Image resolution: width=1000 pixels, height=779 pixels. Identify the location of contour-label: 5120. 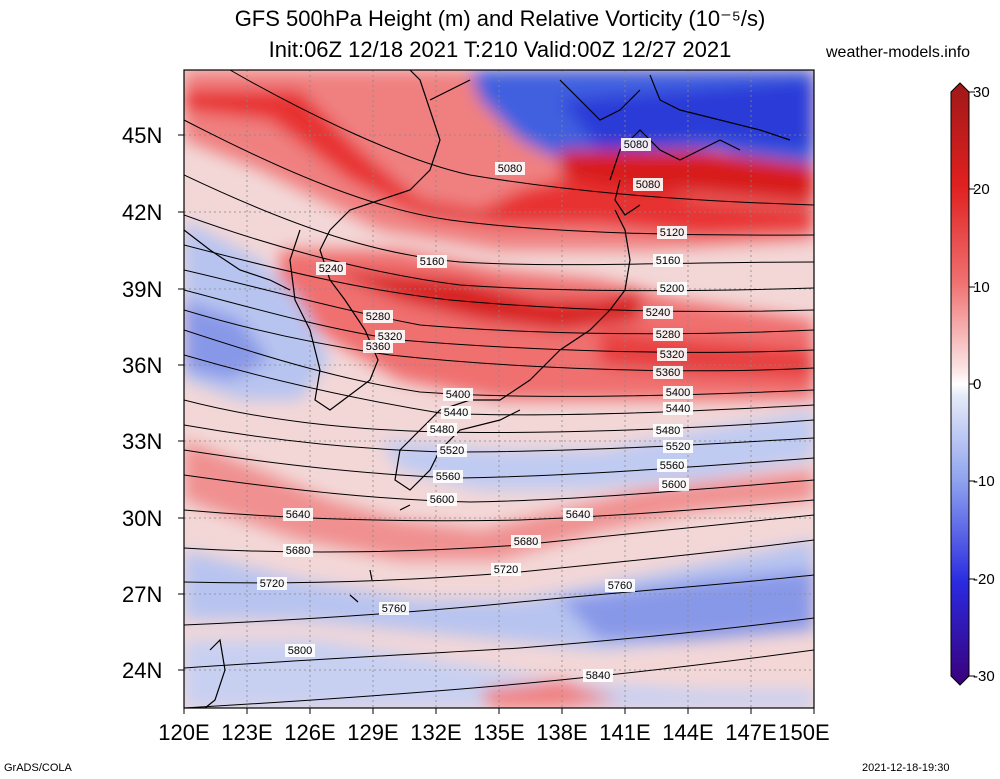
(672, 233).